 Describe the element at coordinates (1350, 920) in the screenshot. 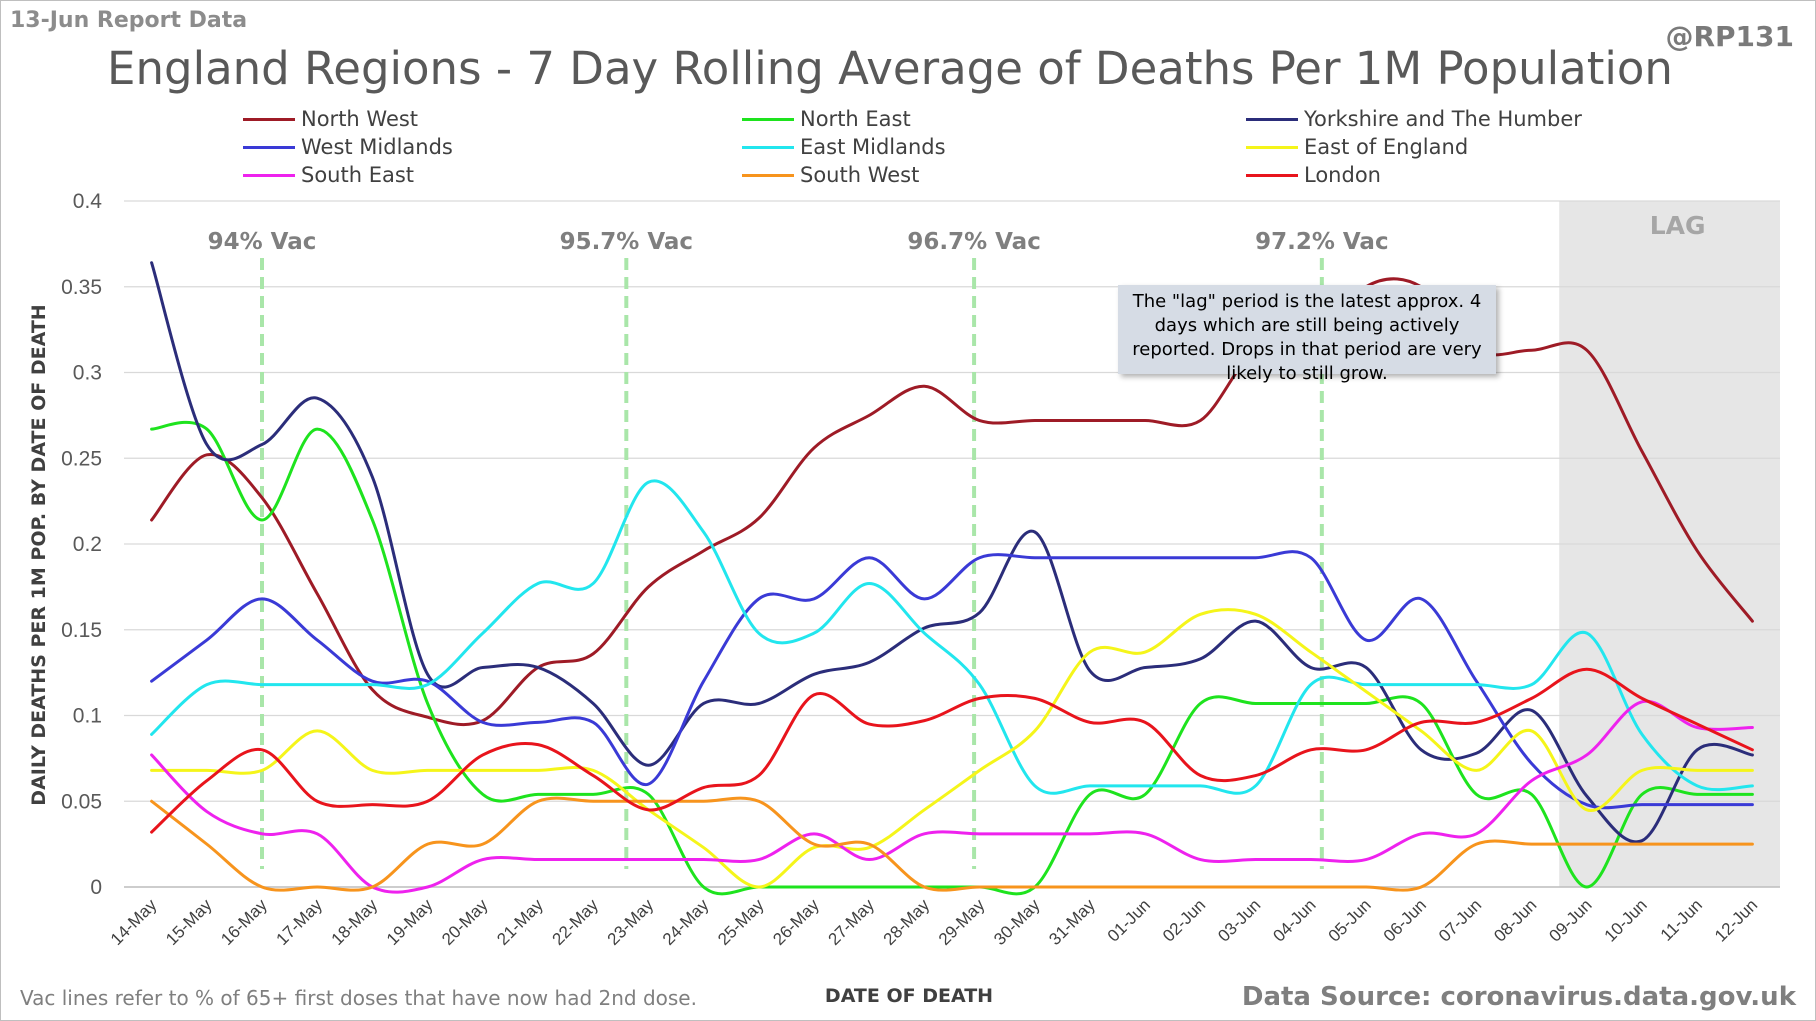

I see `x-tick-label: 05-Jun` at that location.